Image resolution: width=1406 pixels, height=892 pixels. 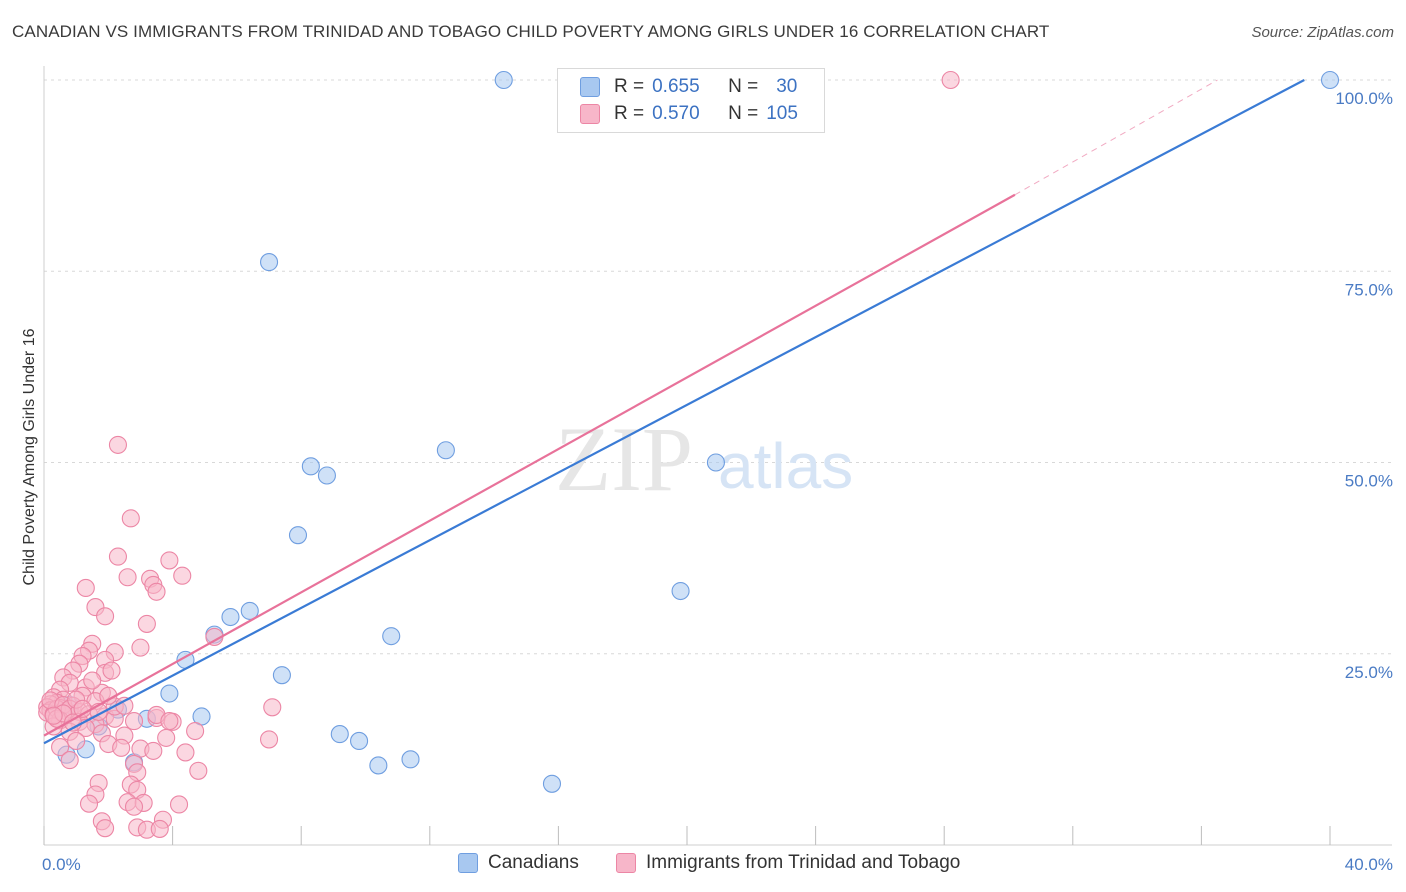 I want to click on legend-item-canadians: Canadians, so click(x=518, y=863).